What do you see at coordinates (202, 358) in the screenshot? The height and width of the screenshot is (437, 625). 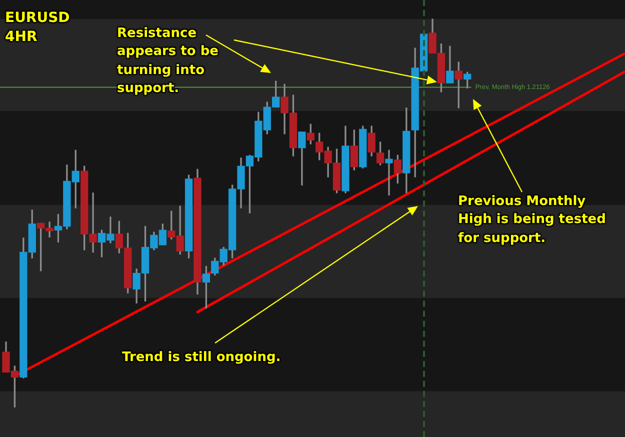 I see `annotation: Trend is still ongoing.` at bounding box center [202, 358].